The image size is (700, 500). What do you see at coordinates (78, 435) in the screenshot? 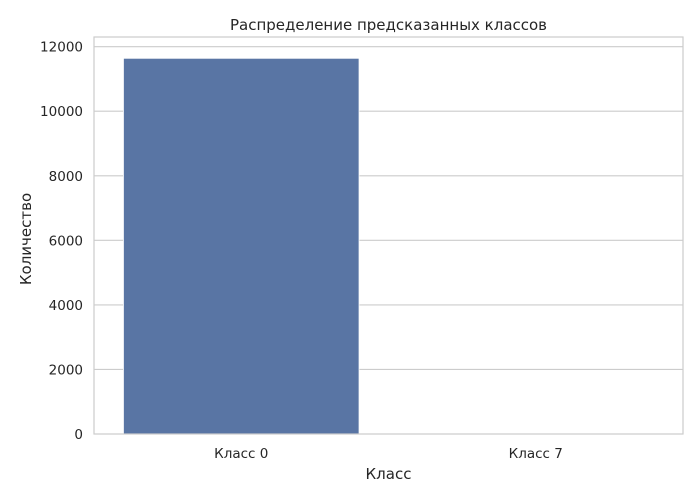
I see `y-tick-label: 0` at bounding box center [78, 435].